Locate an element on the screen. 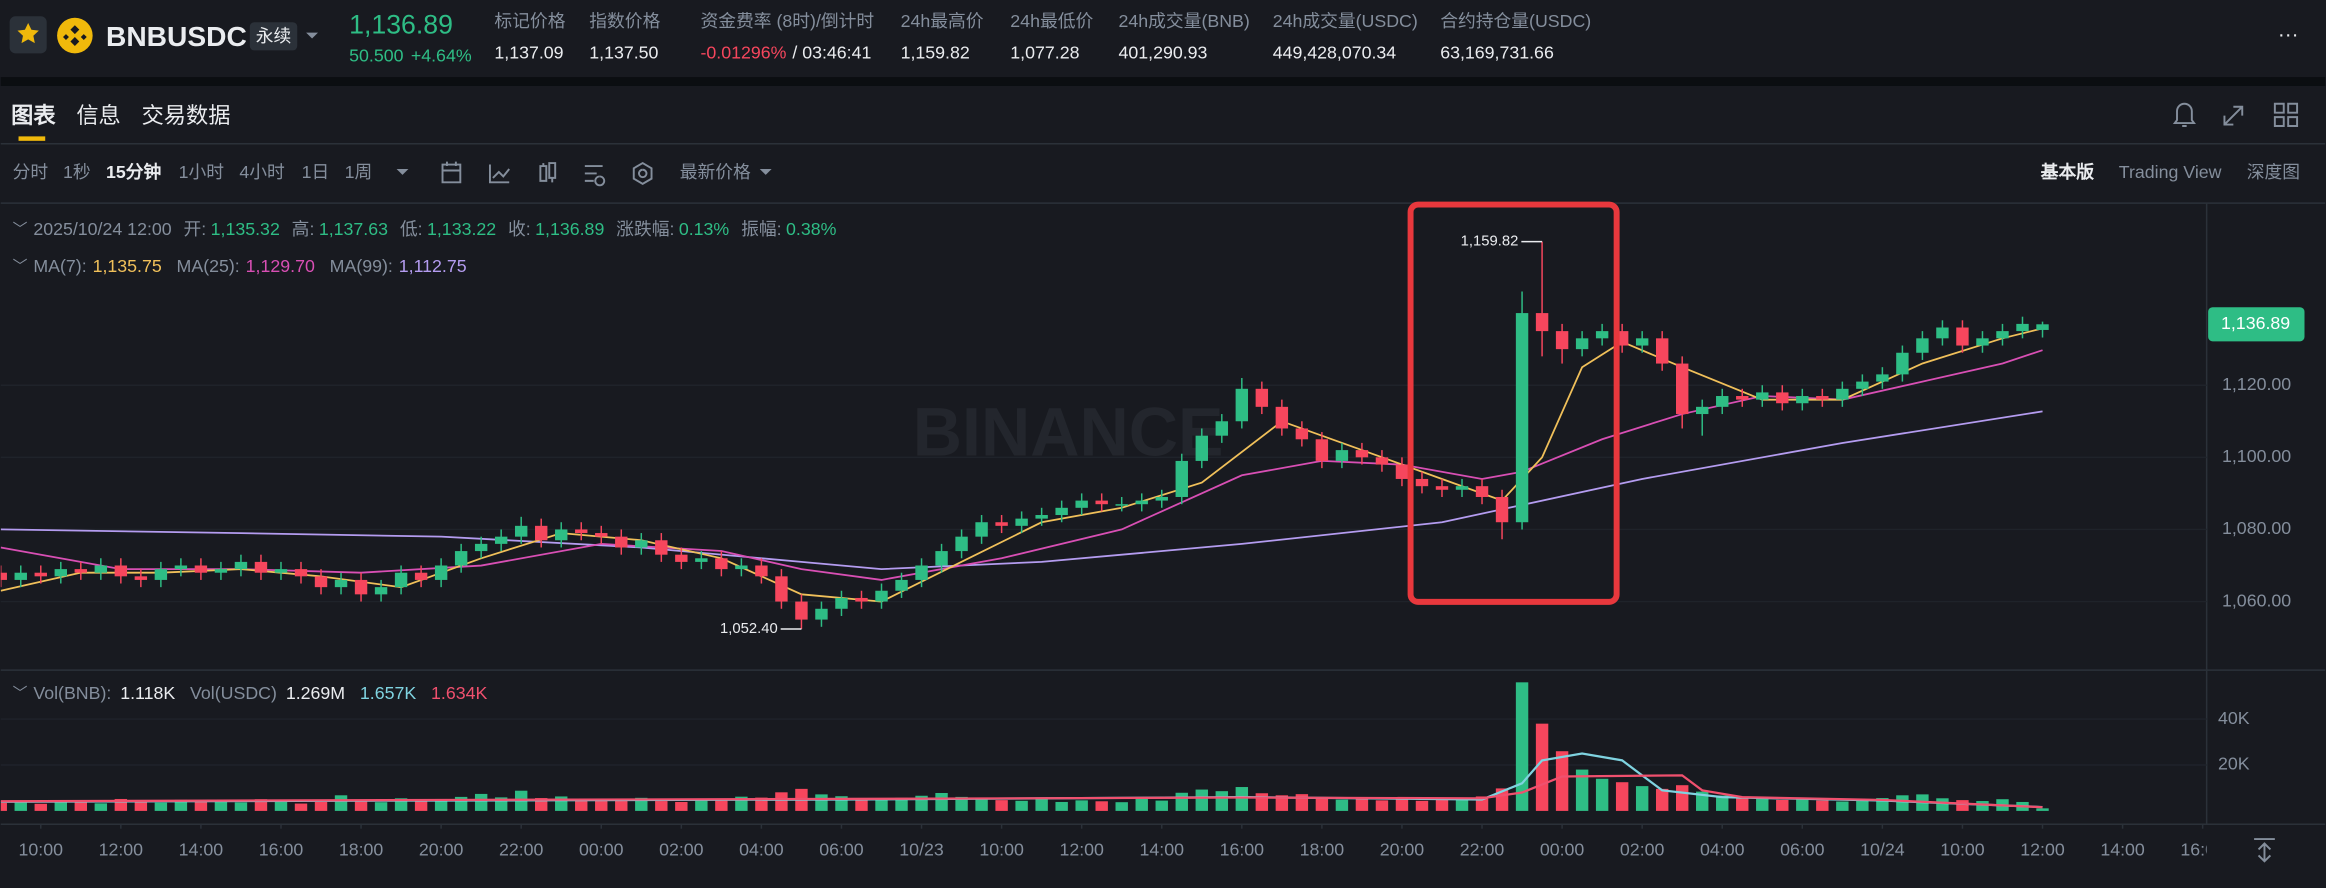 The width and height of the screenshot is (2326, 888). stat-value: 1,137.09 is located at coordinates (528, 52).